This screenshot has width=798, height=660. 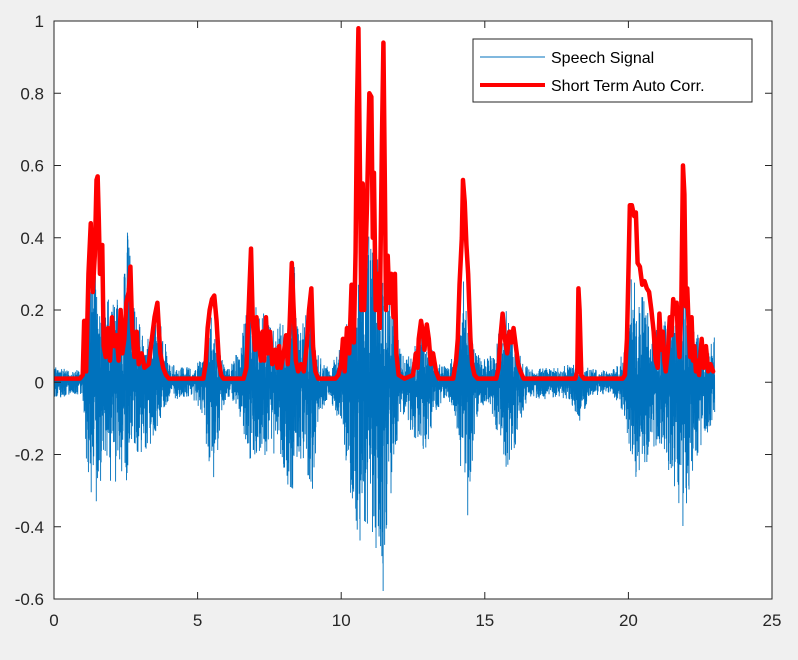 What do you see at coordinates (39, 21) in the screenshot?
I see `y-tick-label: 1` at bounding box center [39, 21].